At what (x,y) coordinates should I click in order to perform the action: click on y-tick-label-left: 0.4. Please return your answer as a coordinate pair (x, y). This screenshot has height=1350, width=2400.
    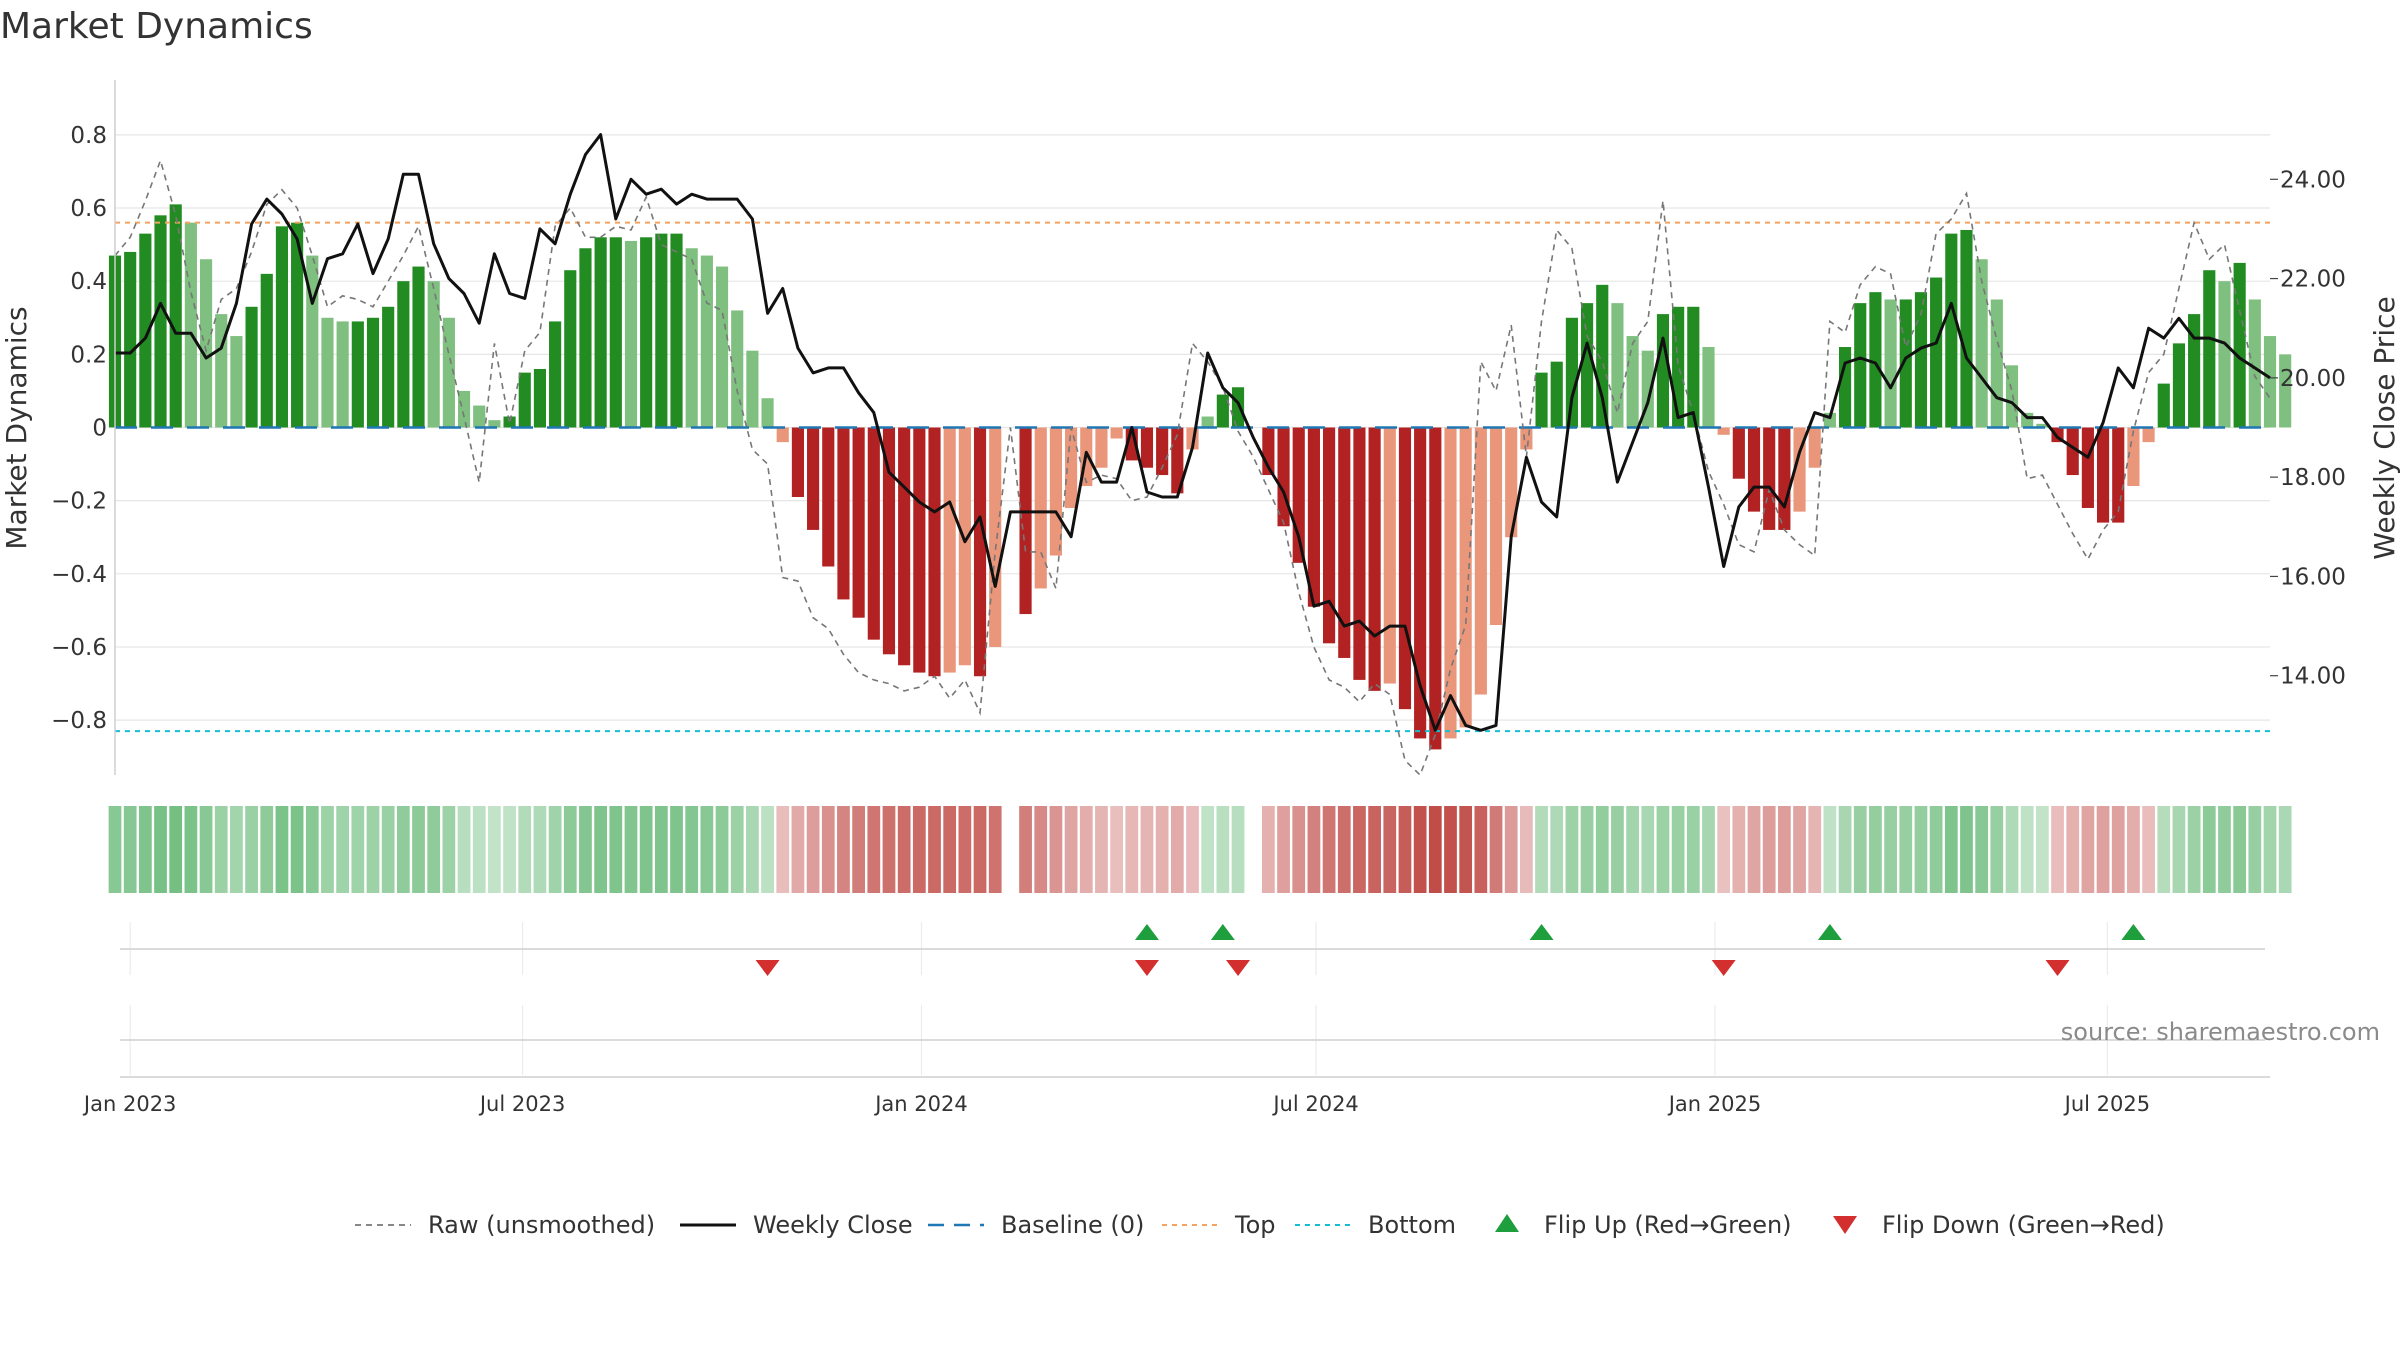
    Looking at the image, I should click on (88, 282).